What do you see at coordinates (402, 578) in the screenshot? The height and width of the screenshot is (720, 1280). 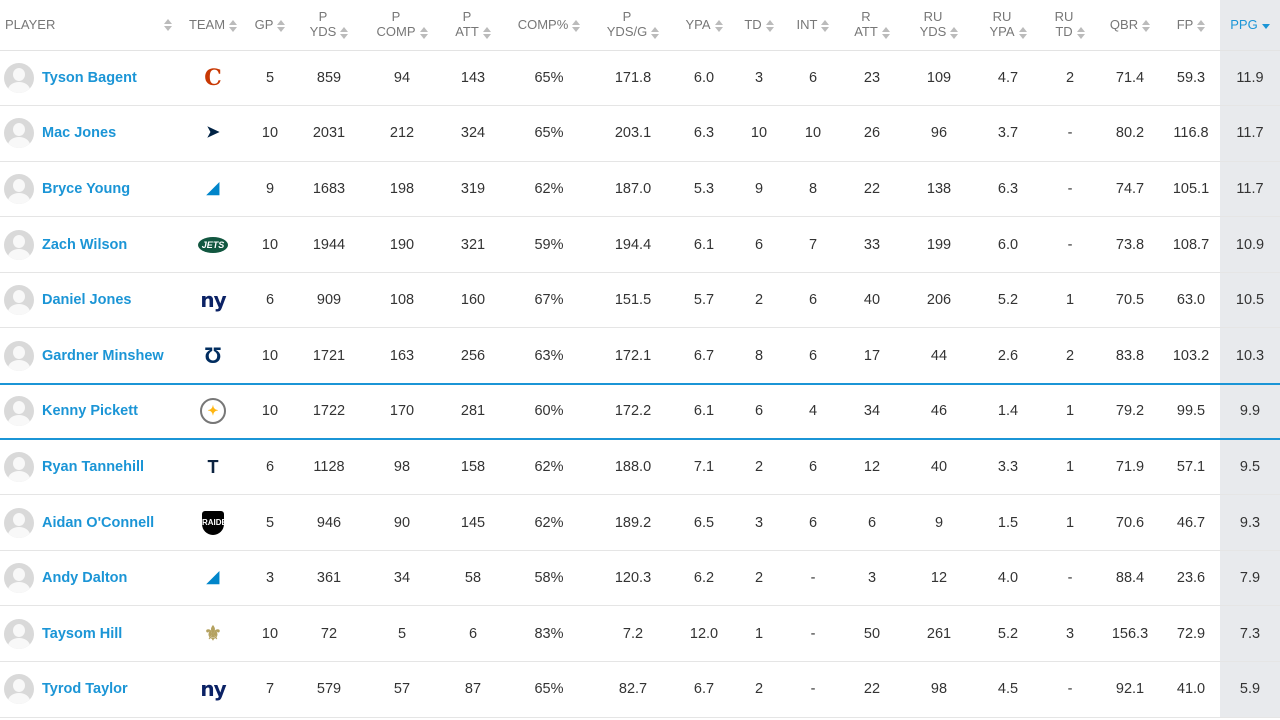 I see `stat-p-comp: 34` at bounding box center [402, 578].